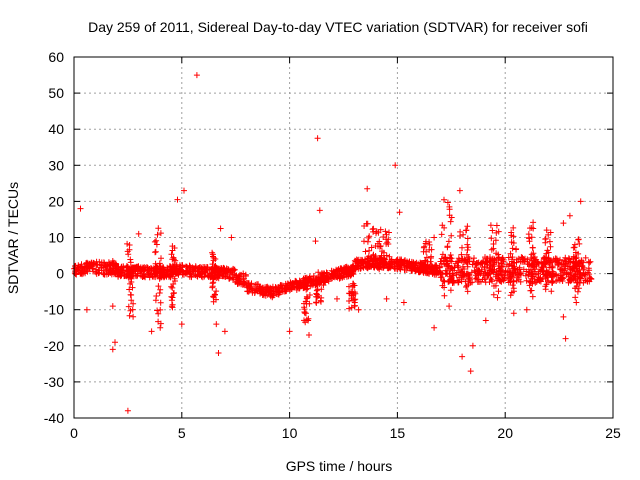 The image size is (640, 480). What do you see at coordinates (613, 433) in the screenshot?
I see `x-tick-label: 25` at bounding box center [613, 433].